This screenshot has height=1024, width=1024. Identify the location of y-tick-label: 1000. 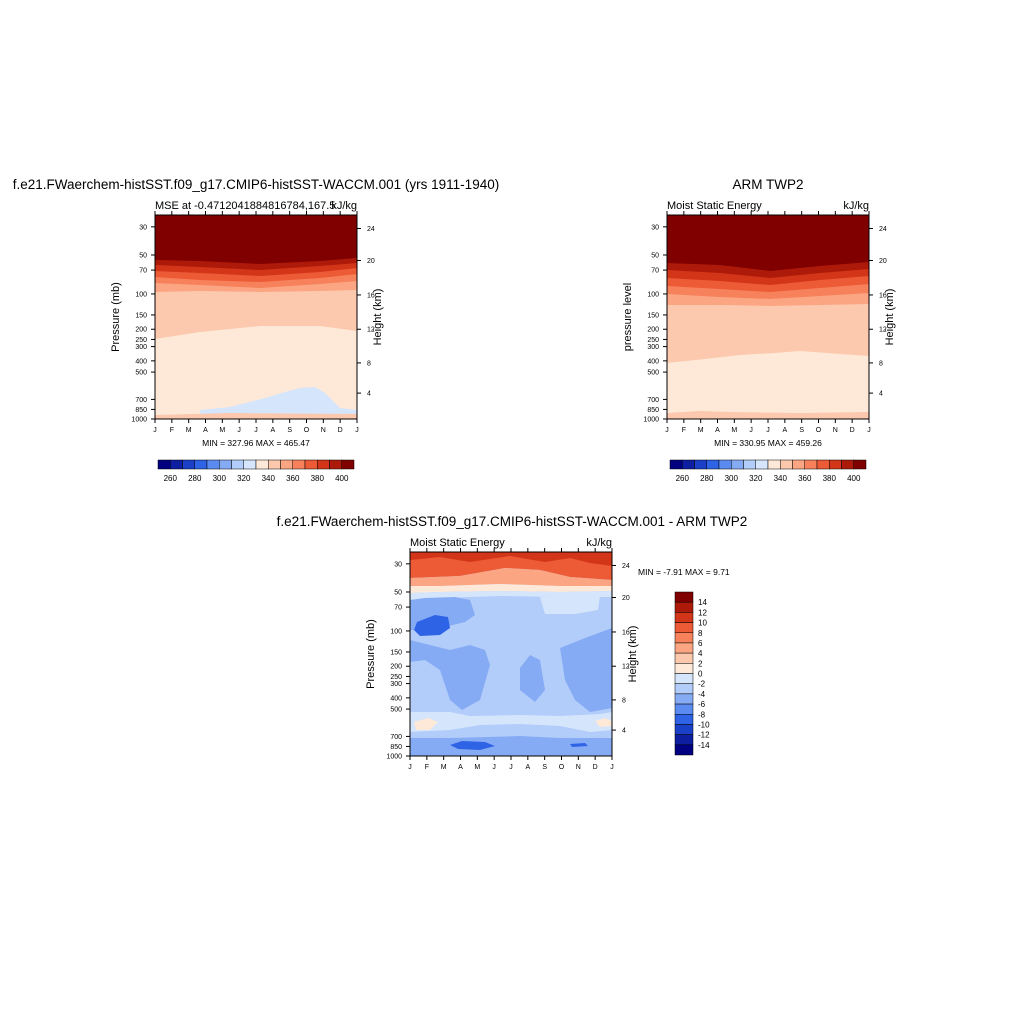
(394, 757).